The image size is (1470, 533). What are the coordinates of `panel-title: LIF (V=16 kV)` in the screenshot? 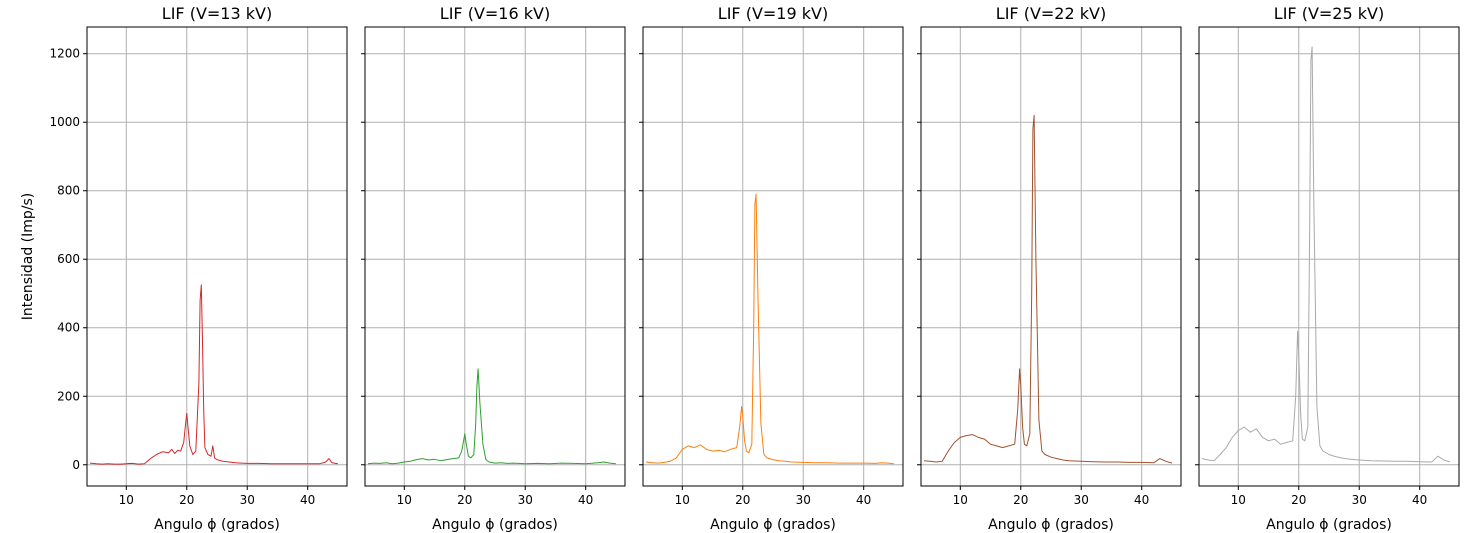 It's located at (495, 13).